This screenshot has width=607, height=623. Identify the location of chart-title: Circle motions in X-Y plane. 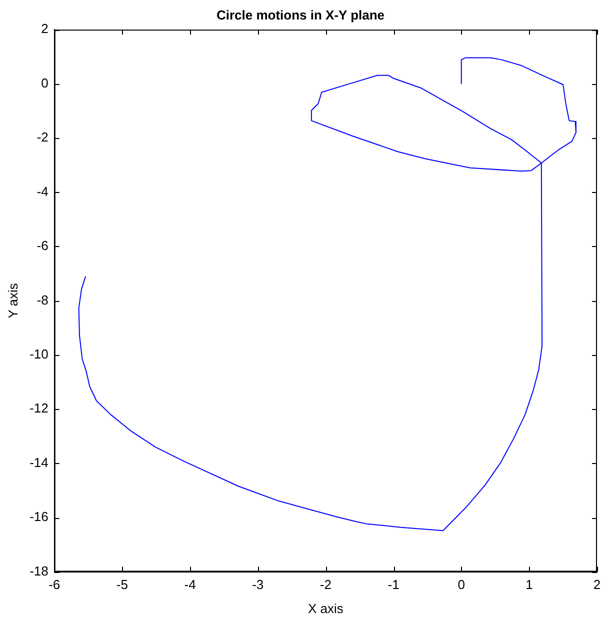
(300, 14).